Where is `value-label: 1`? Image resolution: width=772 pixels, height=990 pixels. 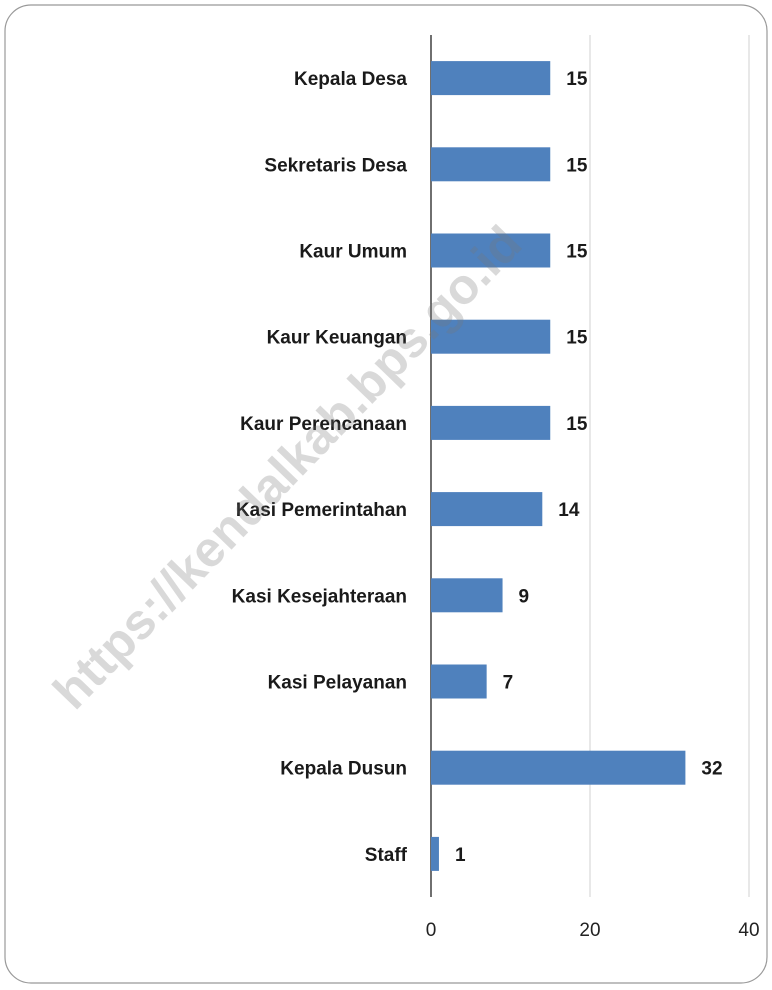
value-label: 1 is located at coordinates (460, 855).